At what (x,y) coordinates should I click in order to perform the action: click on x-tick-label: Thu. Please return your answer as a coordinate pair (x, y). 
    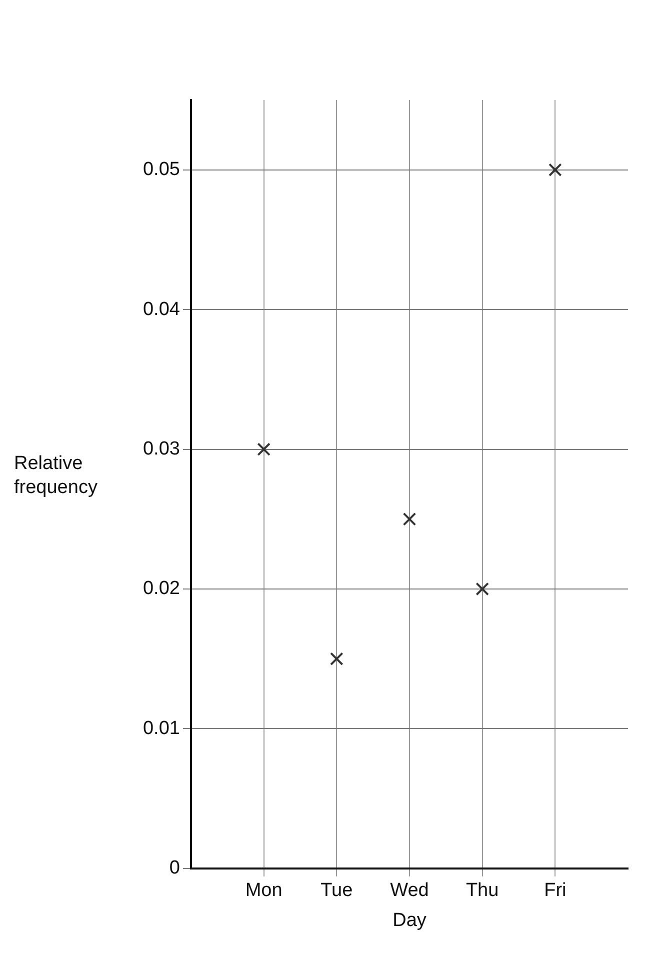
    Looking at the image, I should click on (482, 891).